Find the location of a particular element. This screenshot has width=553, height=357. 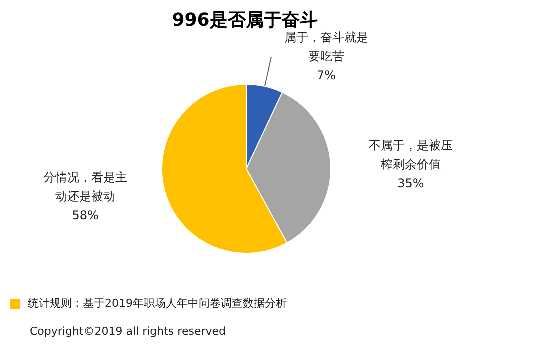

slice-label: 属于，奋斗就是要吃苦 is located at coordinates (326, 47).